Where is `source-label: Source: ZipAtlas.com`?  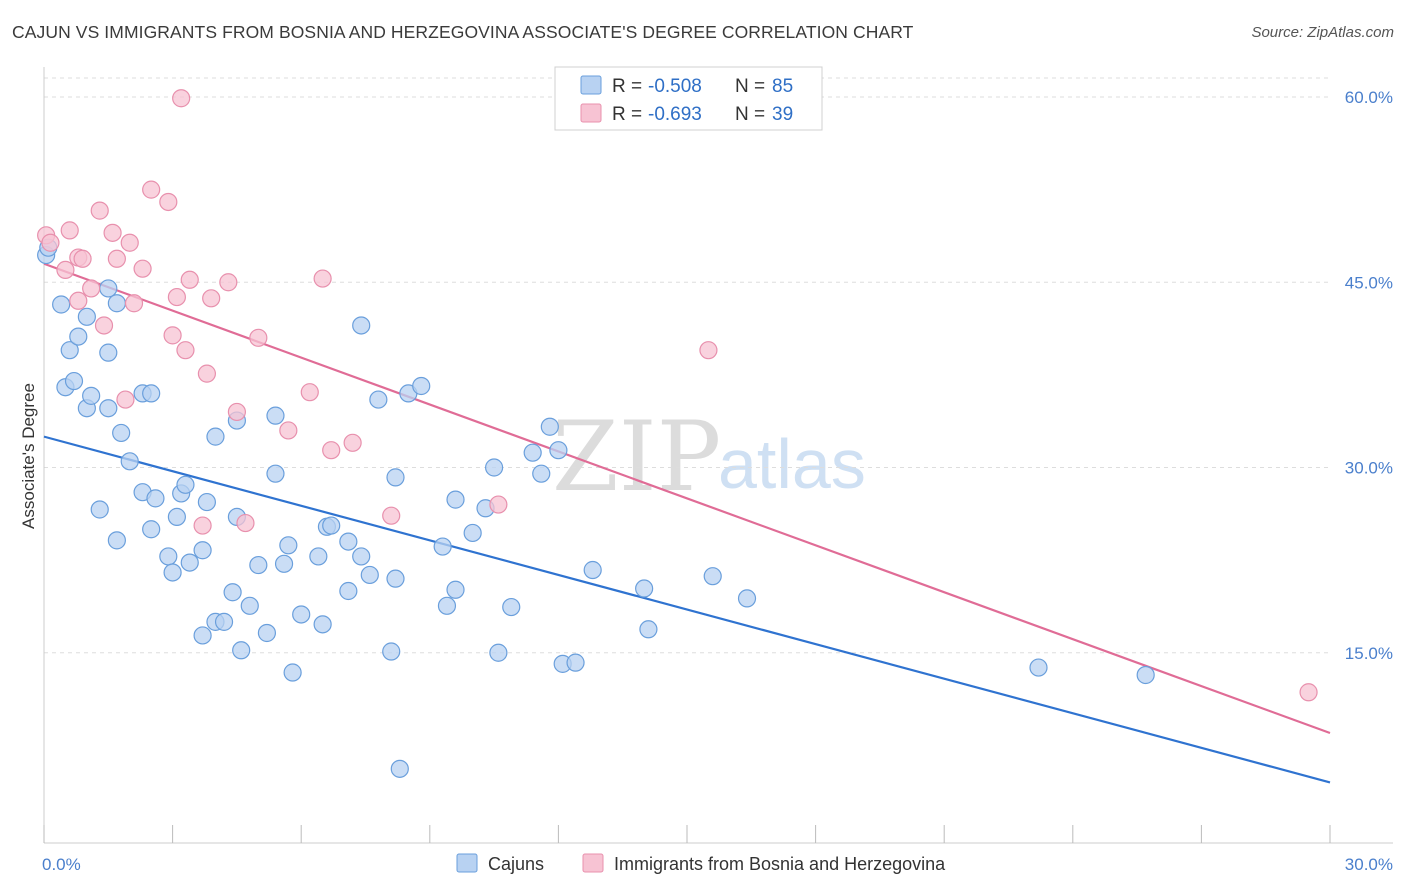 source-label: Source: ZipAtlas.com is located at coordinates (1322, 32).